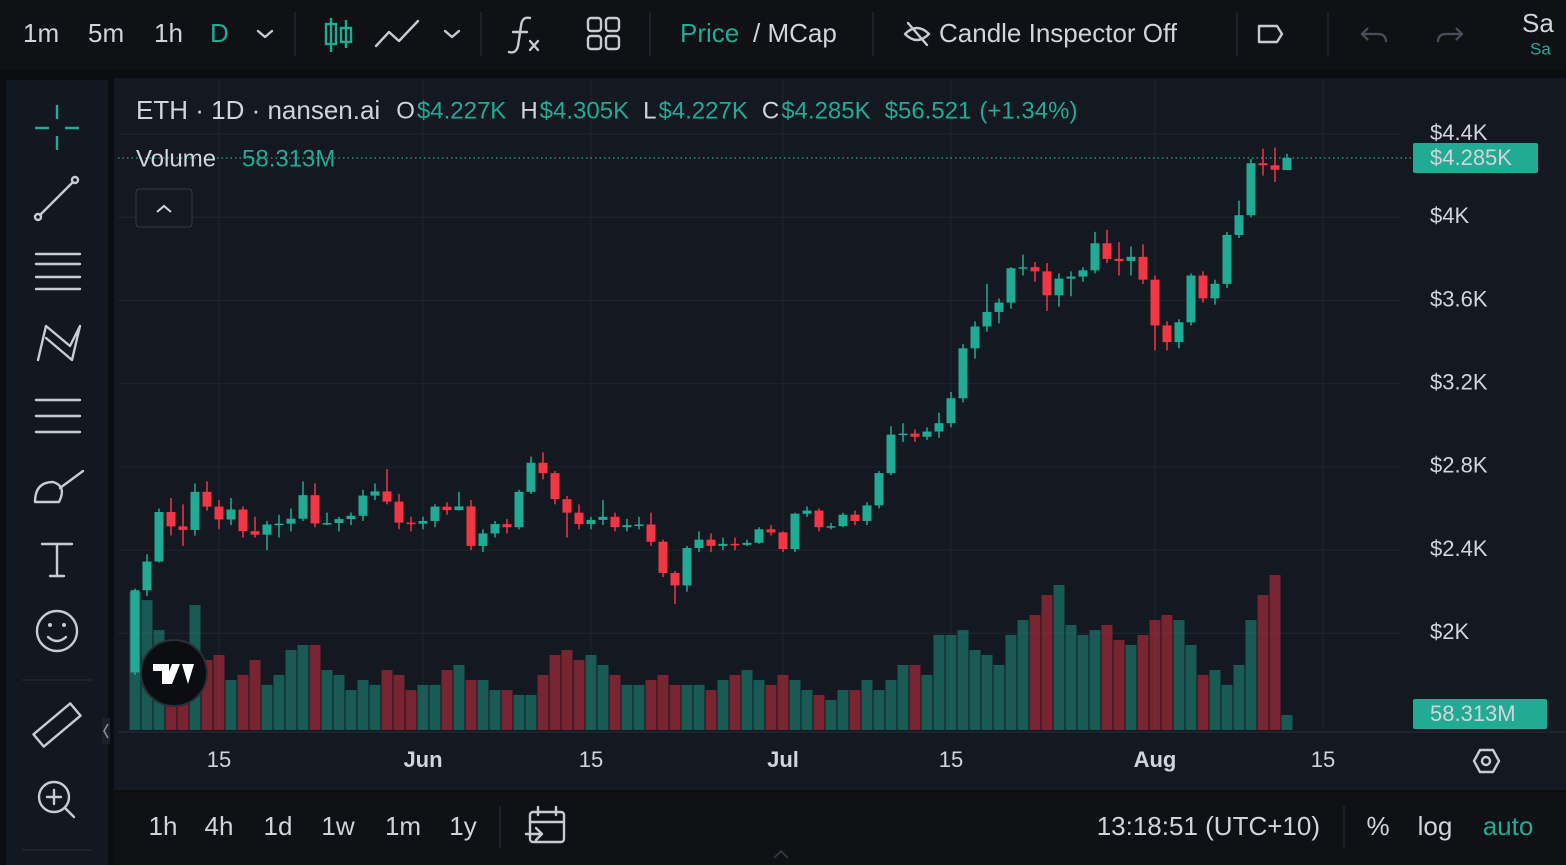 This screenshot has height=865, width=1566. I want to click on legend-key: L, so click(649, 110).